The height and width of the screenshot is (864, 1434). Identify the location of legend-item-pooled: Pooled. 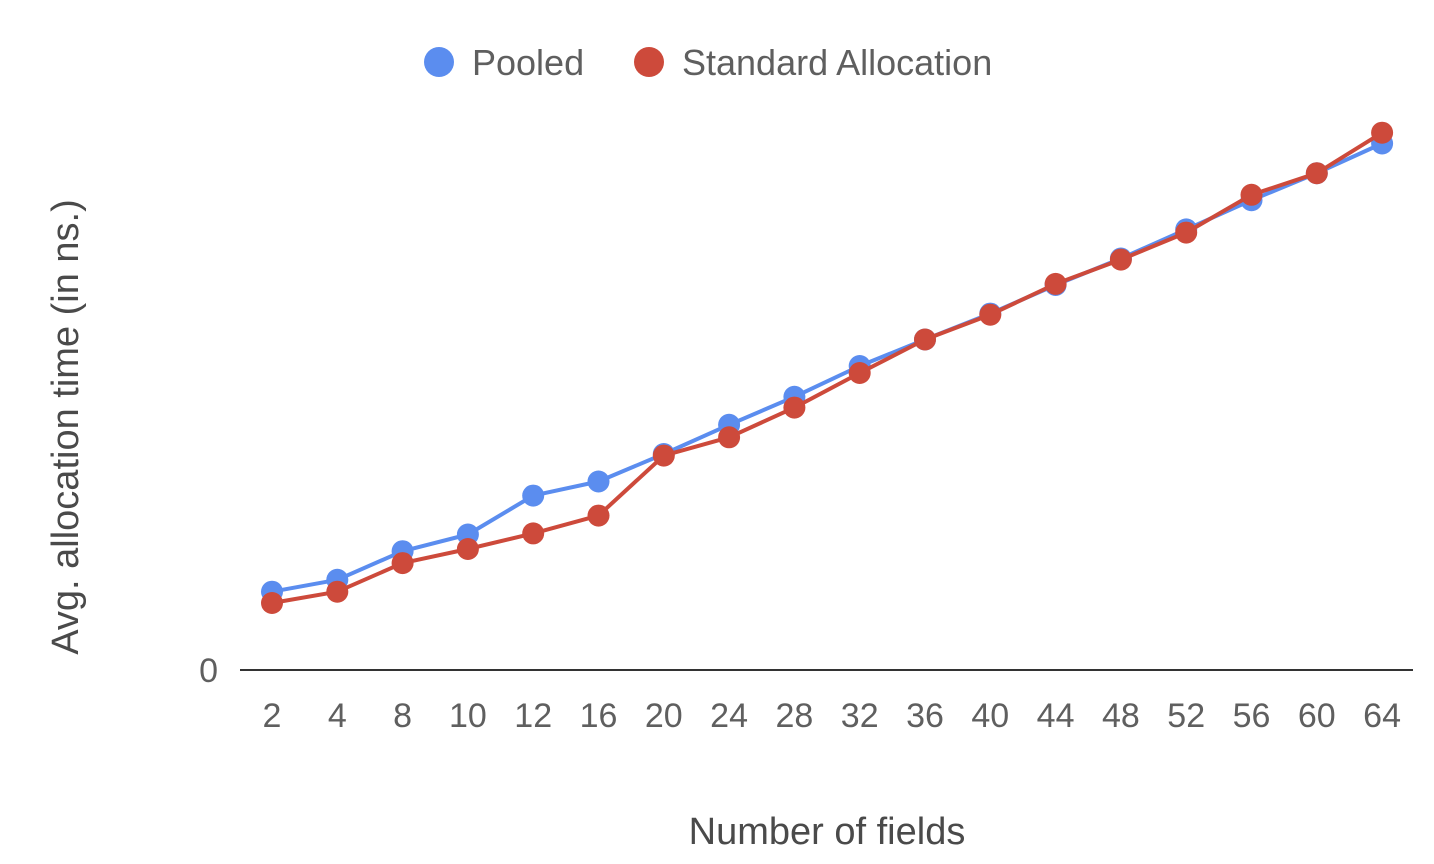
(504, 62).